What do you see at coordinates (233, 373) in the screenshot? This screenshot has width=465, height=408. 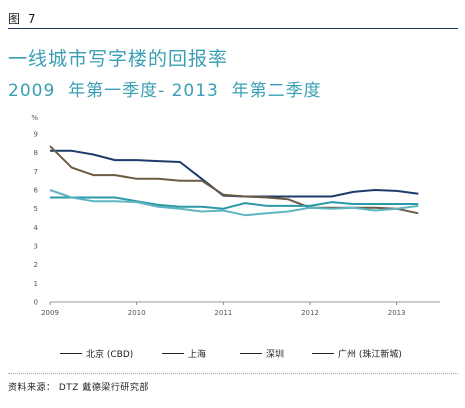 I see `source-rule` at bounding box center [233, 373].